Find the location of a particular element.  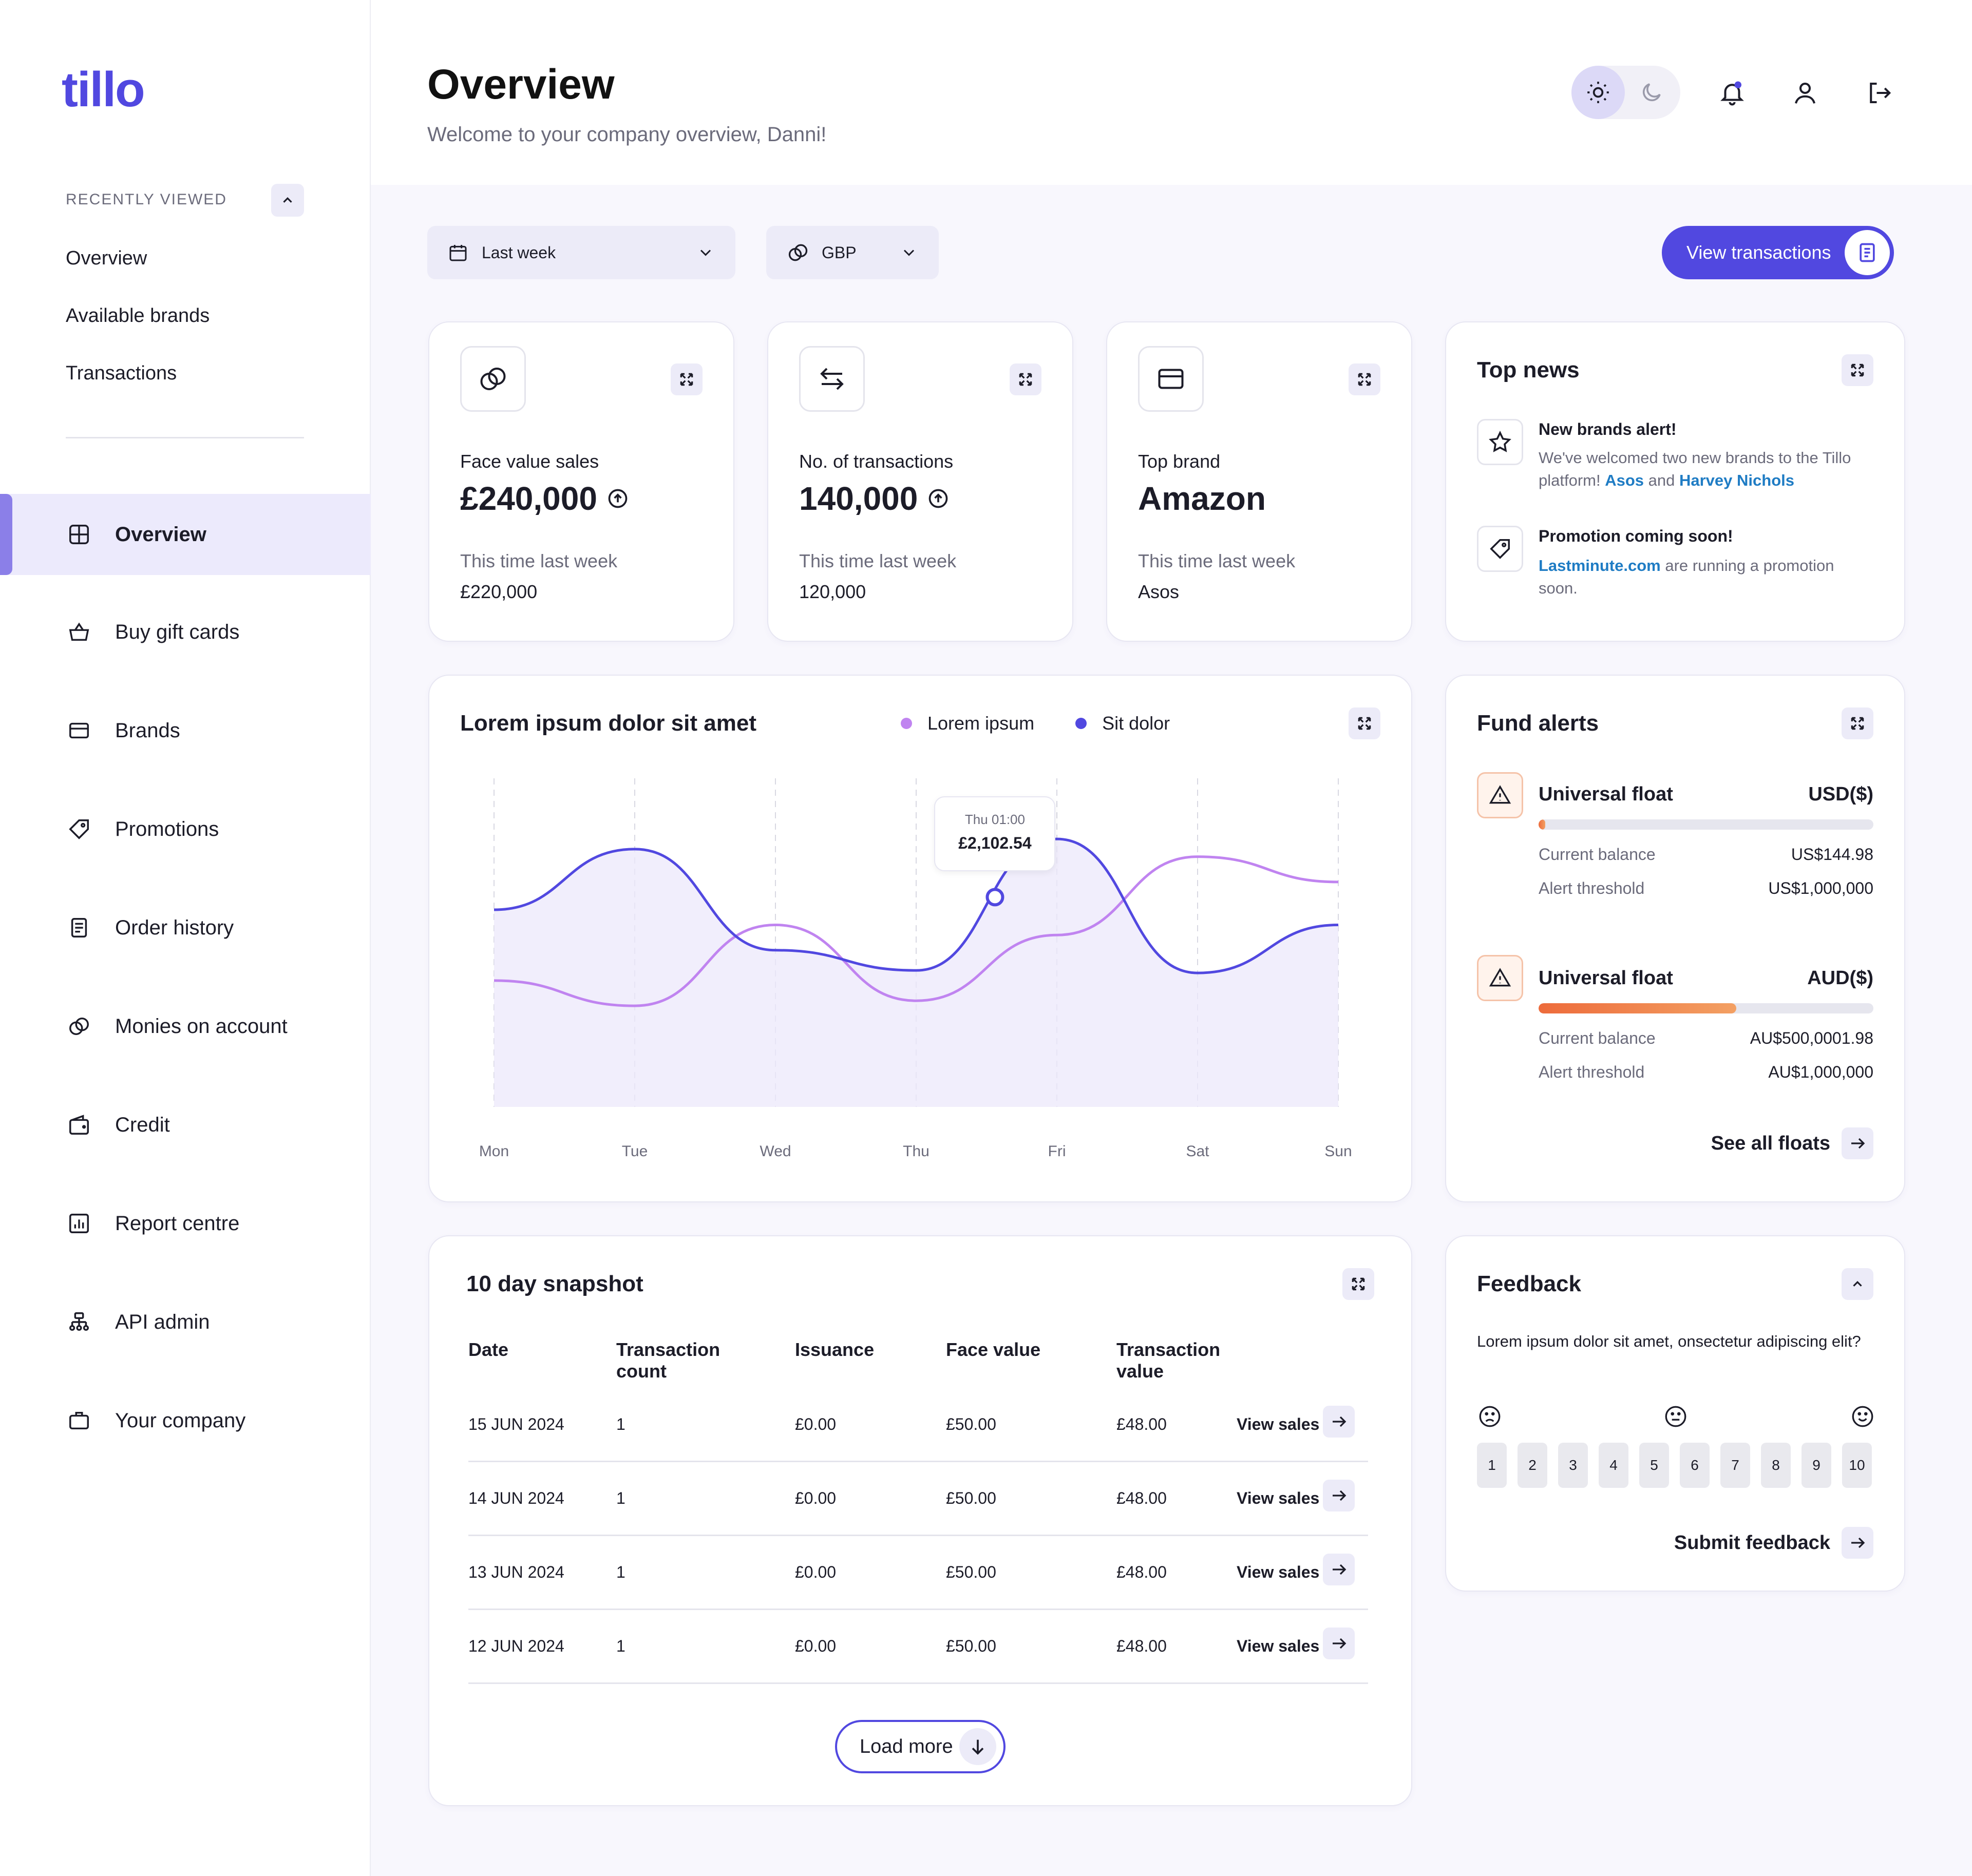

submit-feedback-button: Submit feedback is located at coordinates (1773, 1543).